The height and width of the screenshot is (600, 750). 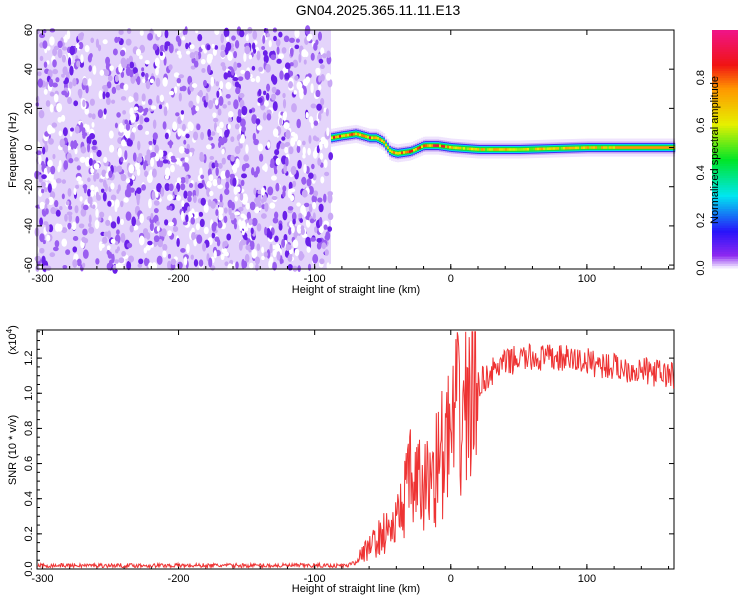 What do you see at coordinates (13, 150) in the screenshot?
I see `top-y-axis-label: Frequency (Hz)` at bounding box center [13, 150].